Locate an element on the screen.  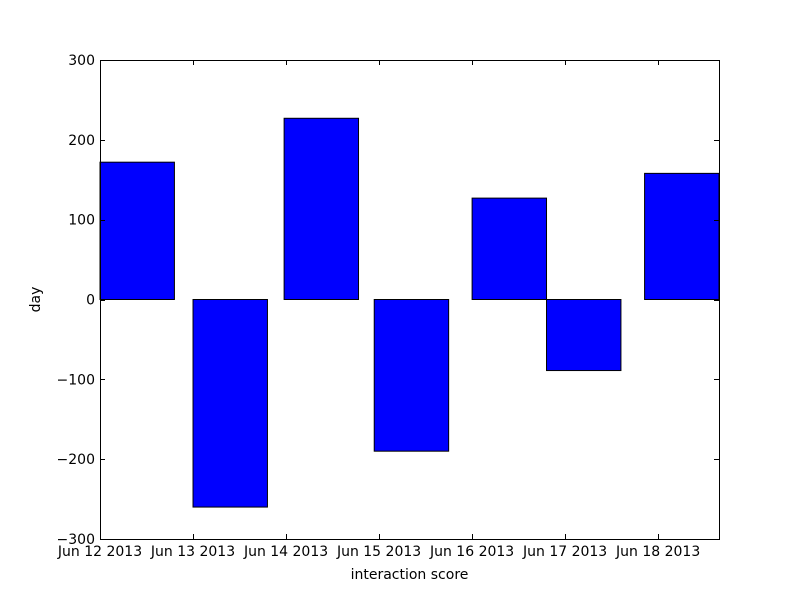
y-tick-label: 0 is located at coordinates (90, 301).